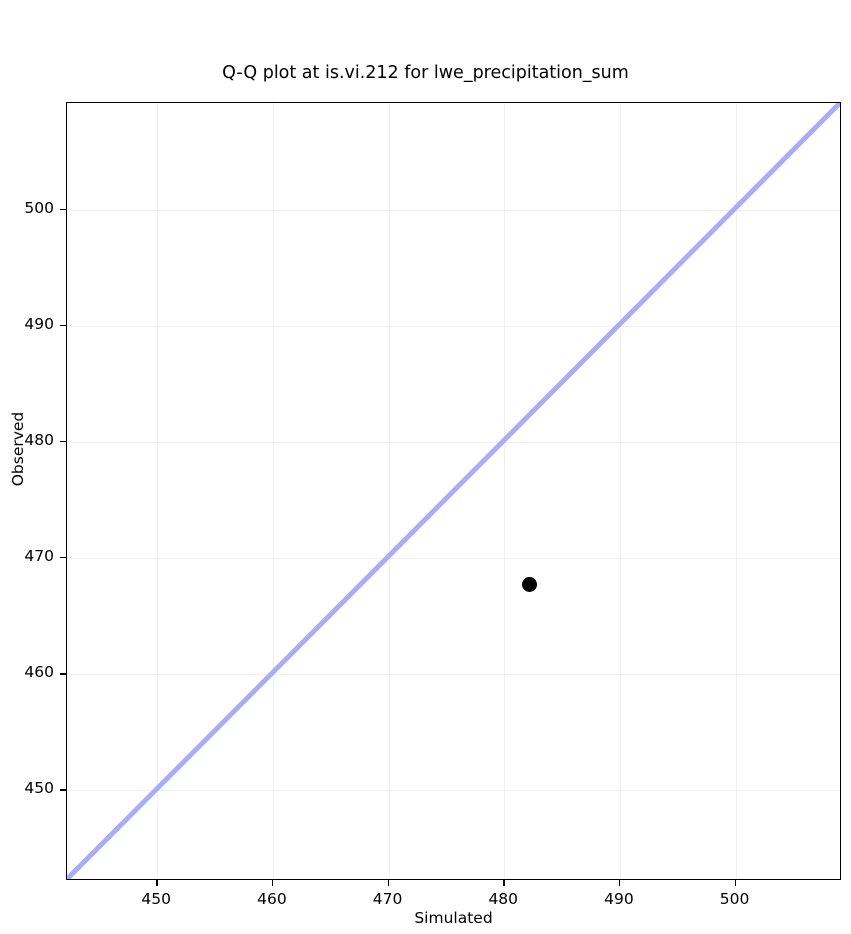 The image size is (851, 934). I want to click on x-tick-label: 500, so click(734, 899).